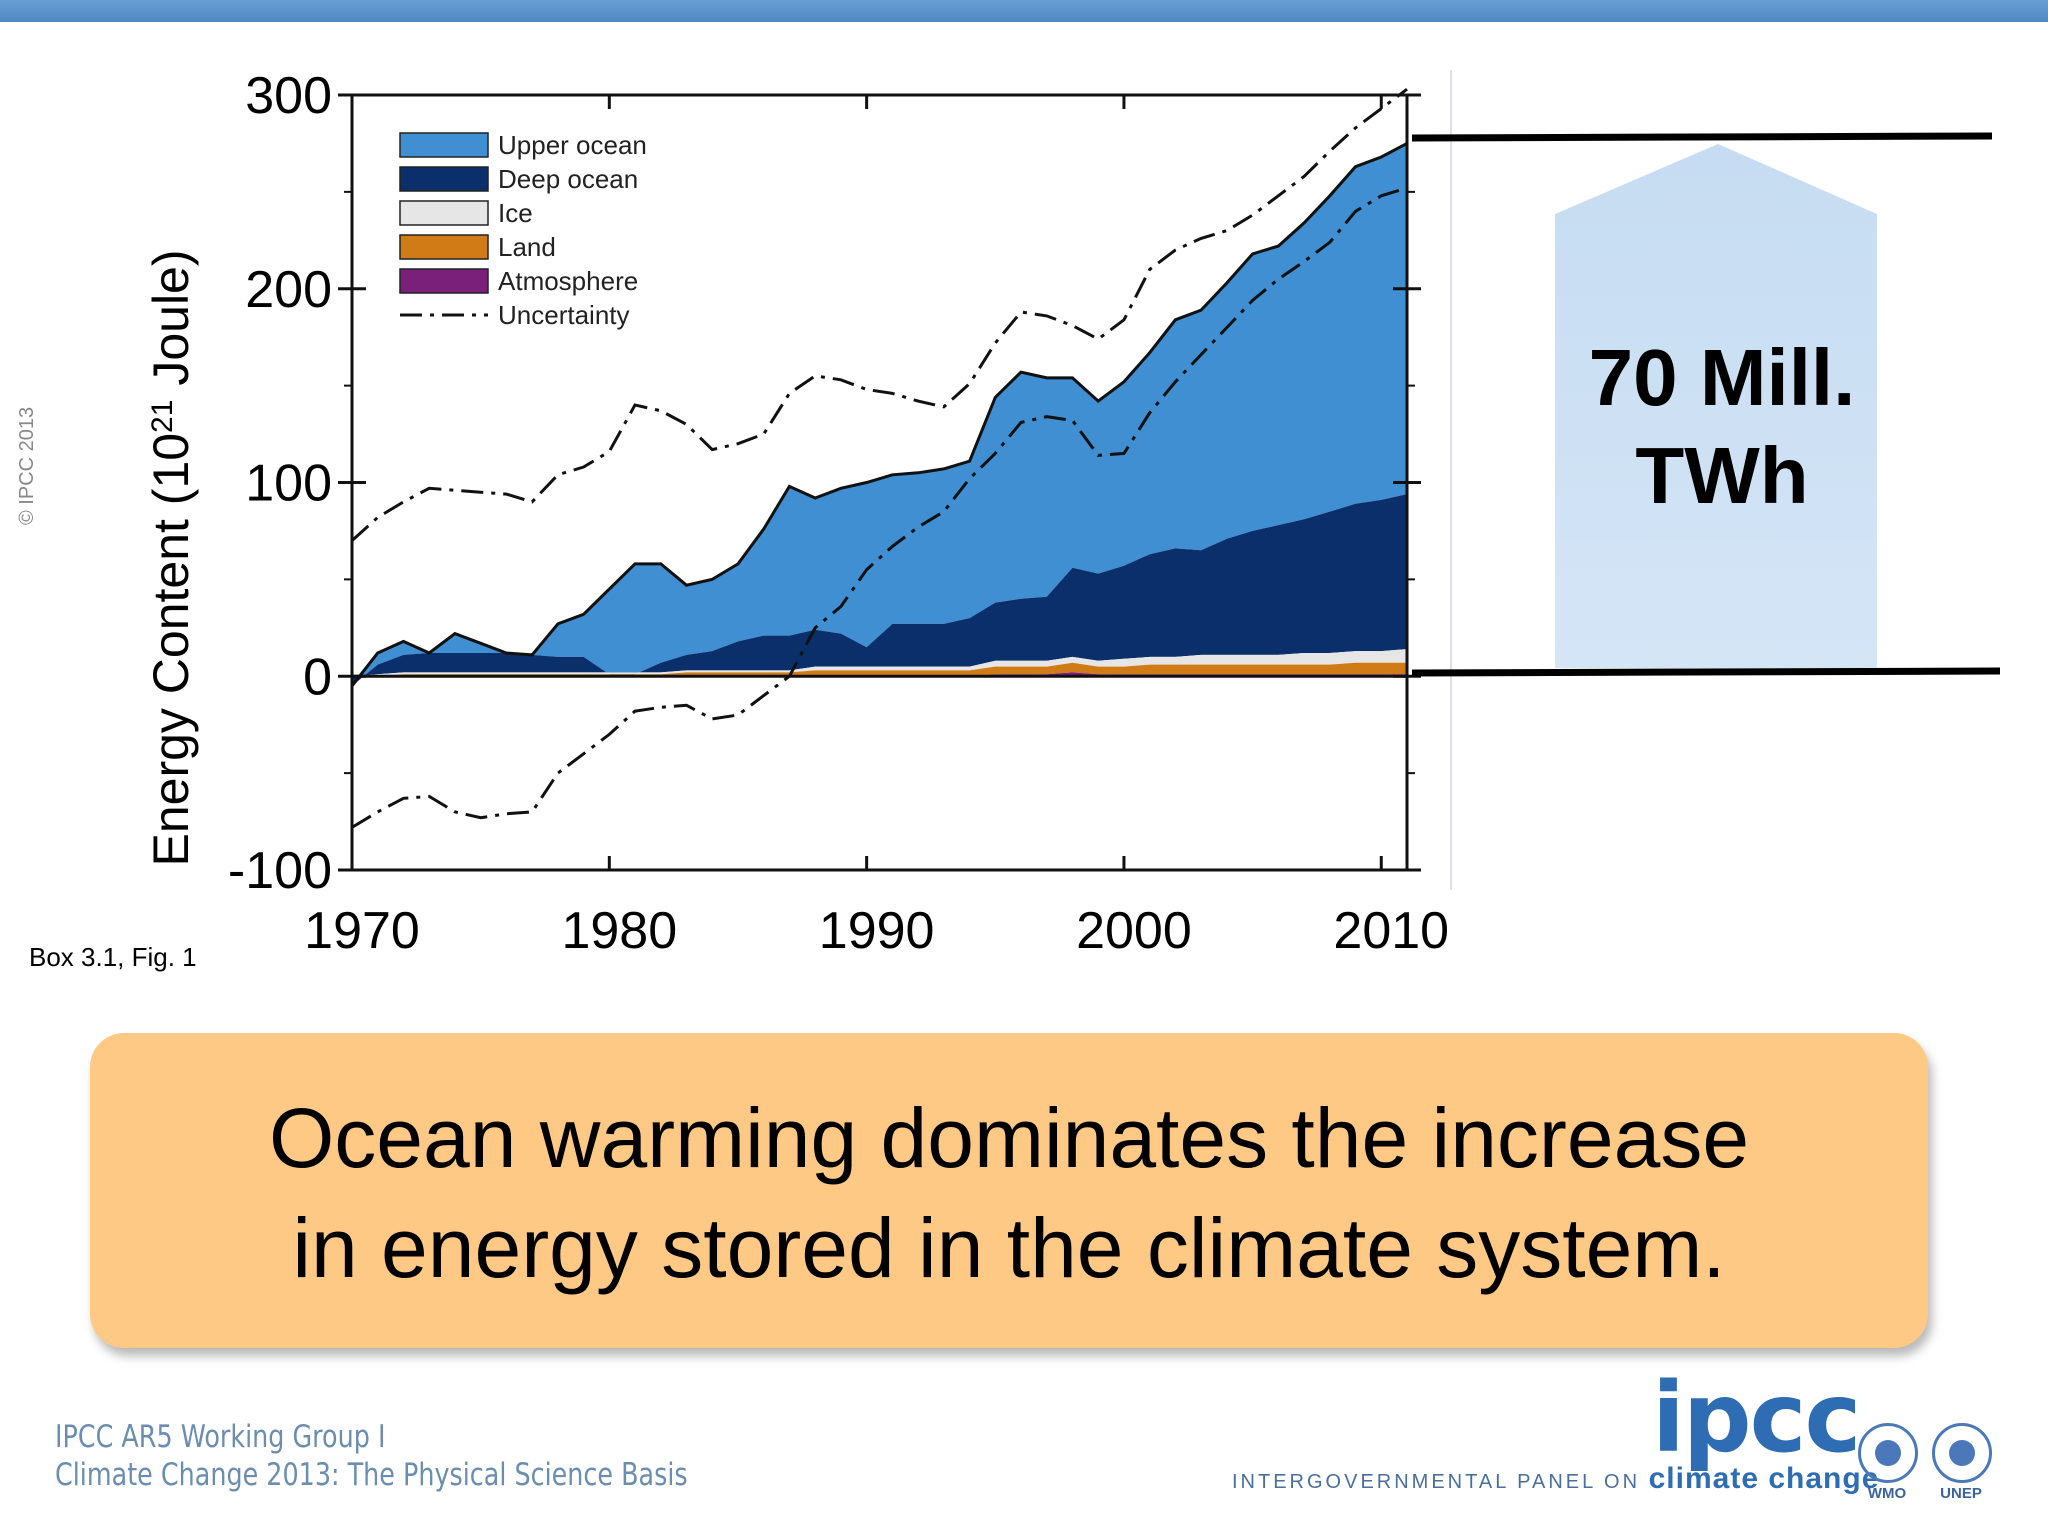 The image size is (2048, 1536). Describe the element at coordinates (1702, 137) in the screenshot. I see `bracket-line-top` at that location.